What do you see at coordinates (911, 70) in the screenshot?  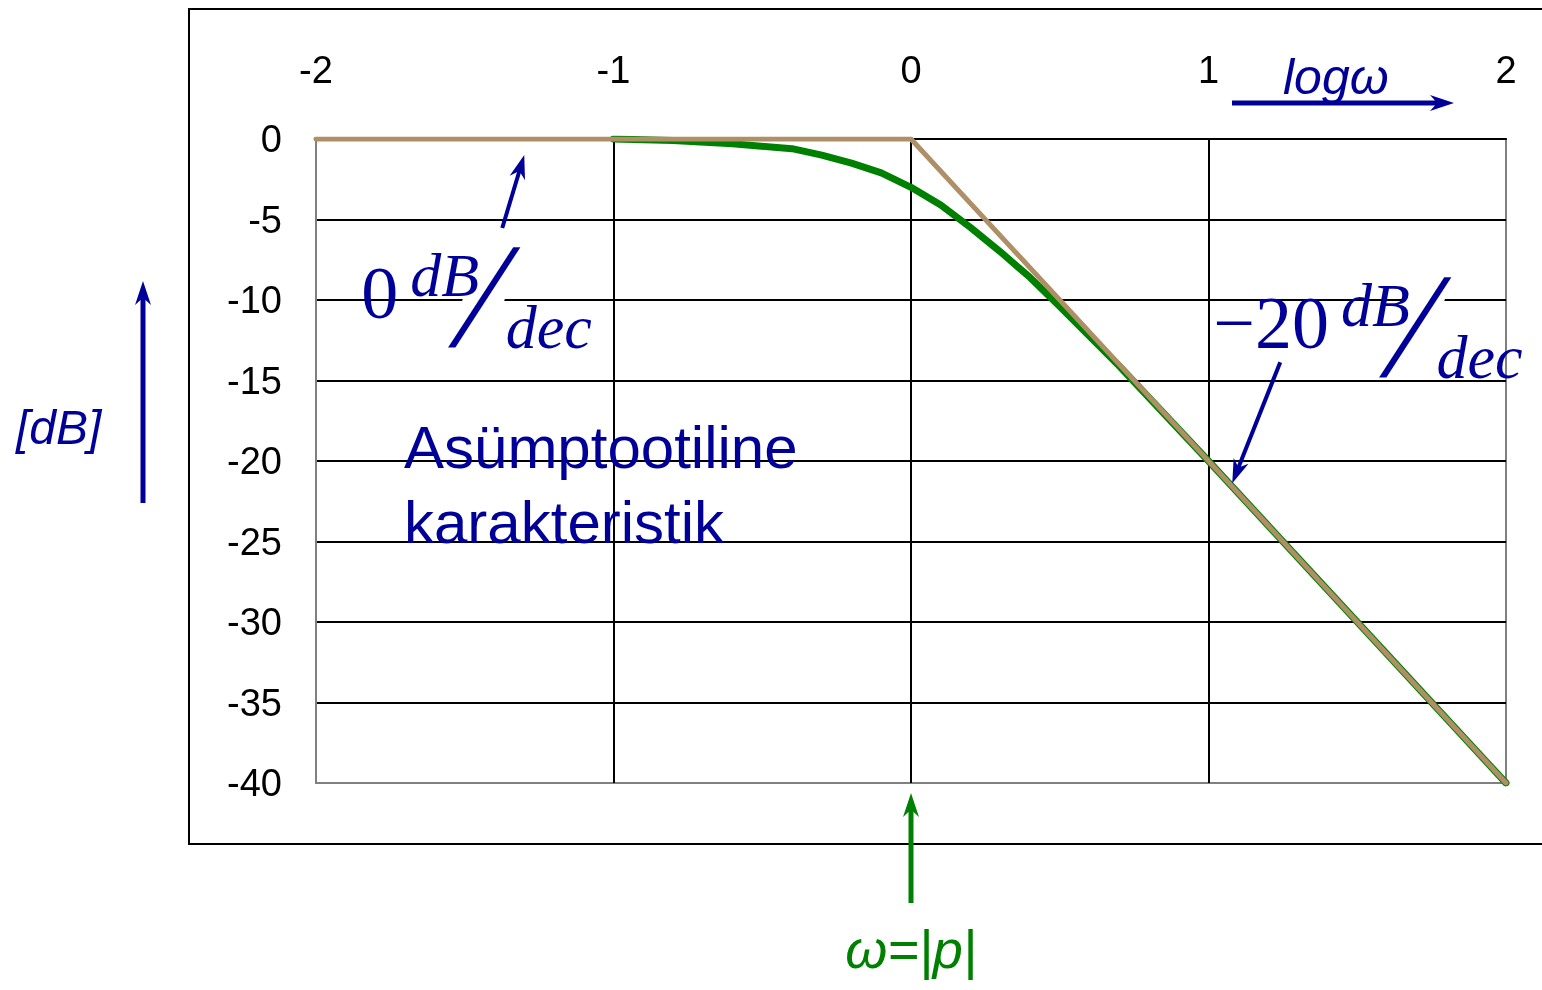 I see `x-tick-label: 0` at bounding box center [911, 70].